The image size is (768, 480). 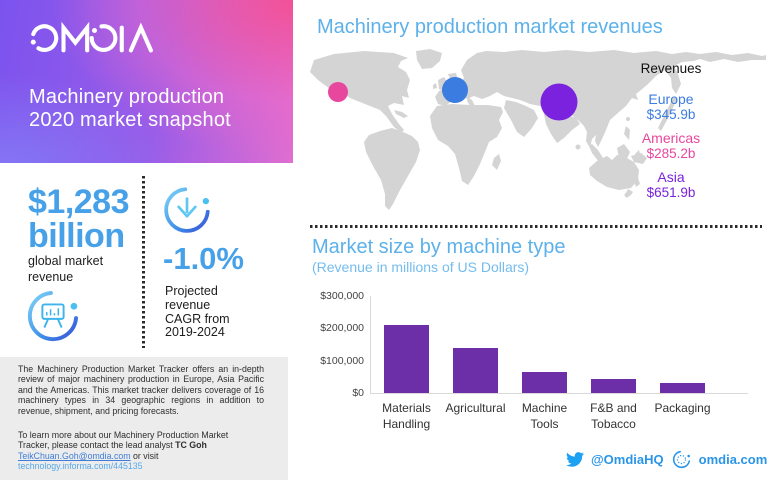 I want to click on bar-f-b-and-tobacco, so click(x=613, y=386).